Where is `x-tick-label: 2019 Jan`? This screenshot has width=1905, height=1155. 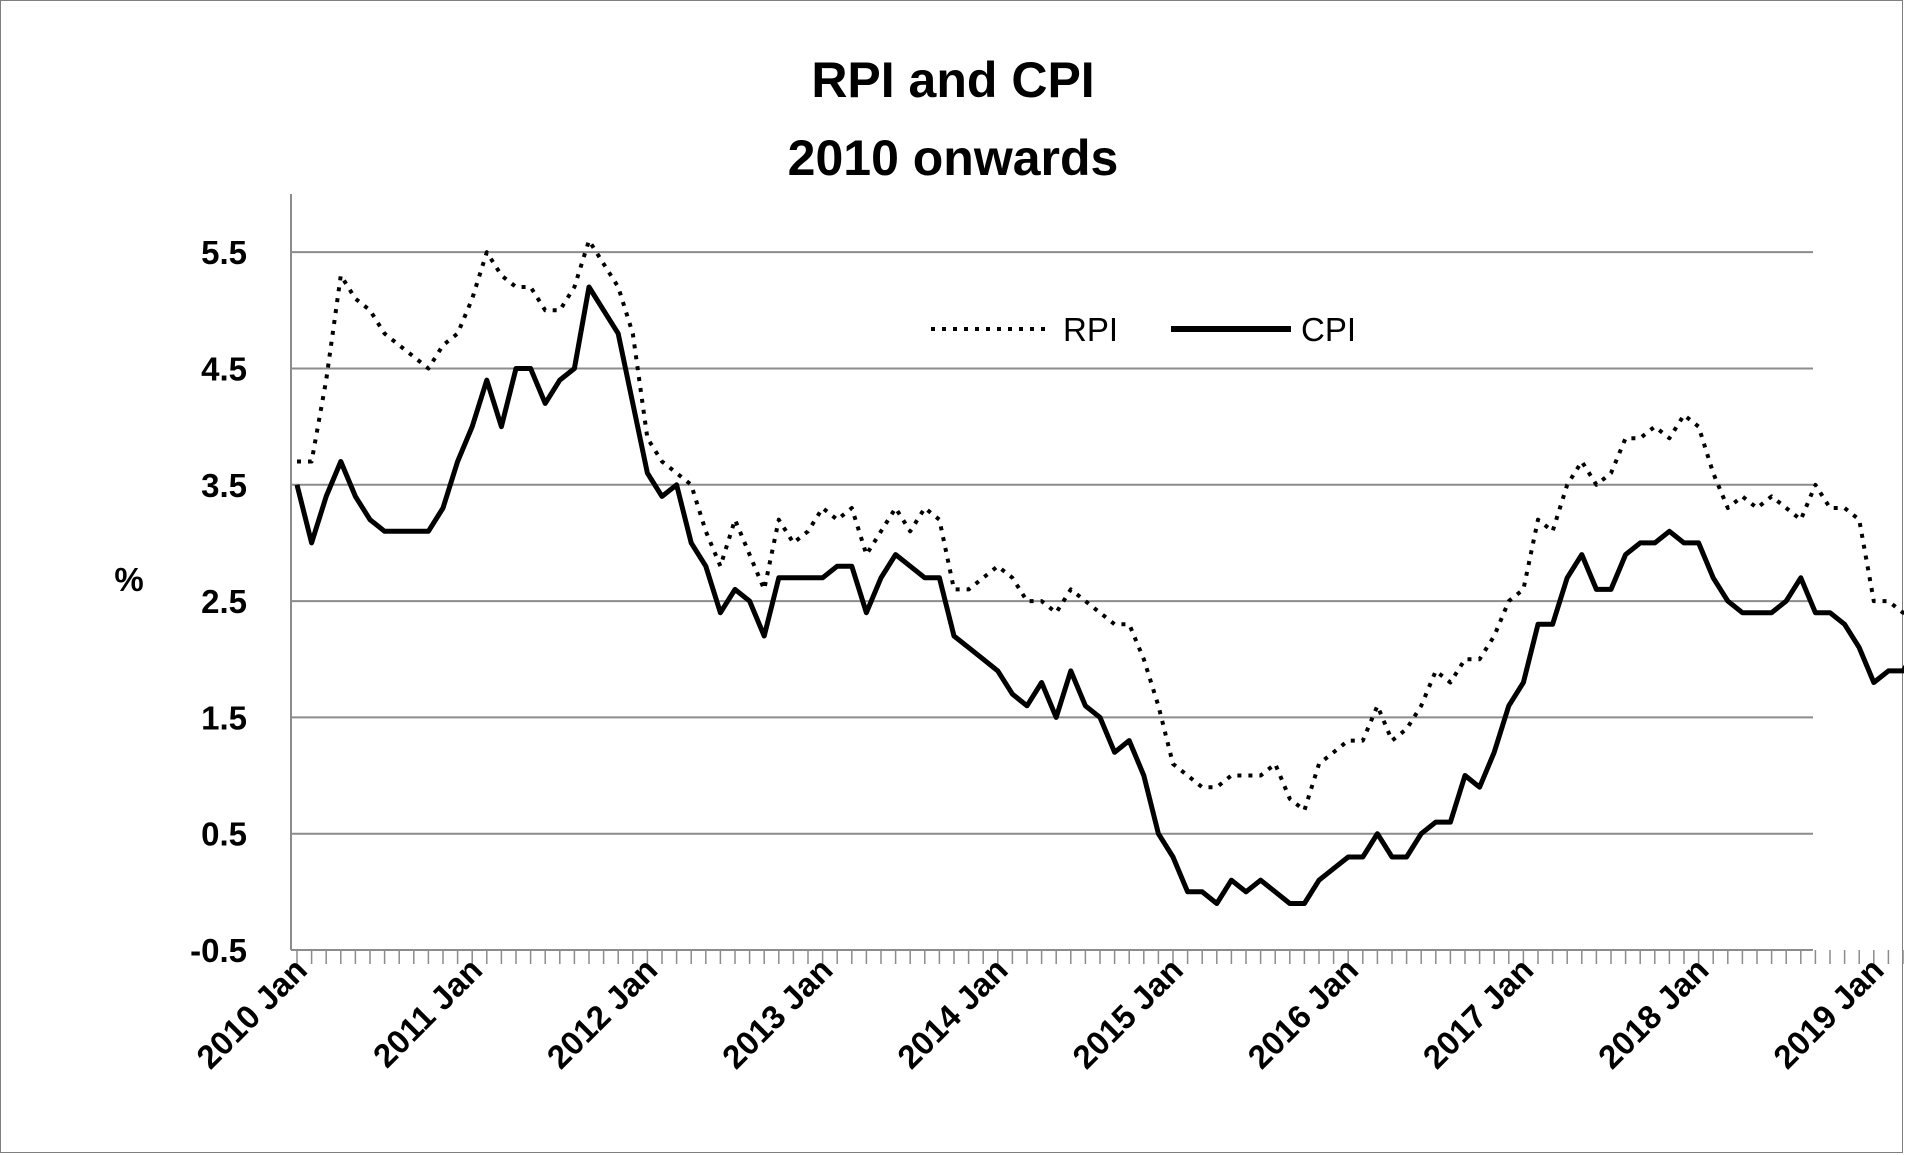 x-tick-label: 2019 Jan is located at coordinates (1828, 1013).